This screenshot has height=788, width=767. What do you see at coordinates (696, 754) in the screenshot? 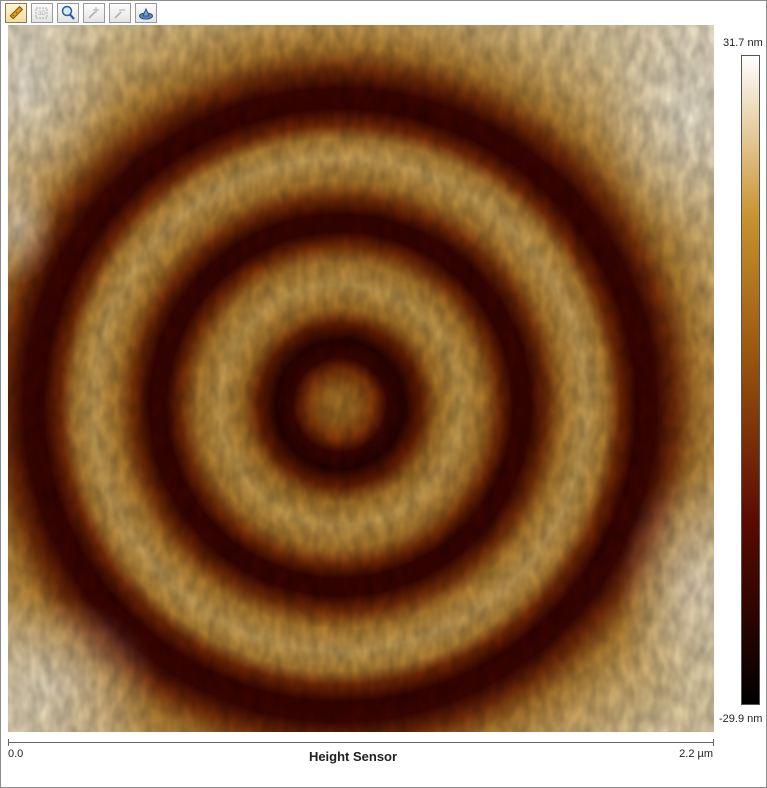
I see `x-axis-max-label: 2.2 µm` at bounding box center [696, 754].